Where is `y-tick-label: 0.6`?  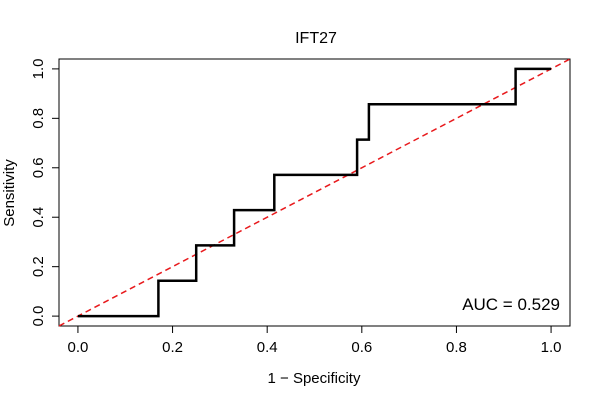 y-tick-label: 0.6 is located at coordinates (38, 167).